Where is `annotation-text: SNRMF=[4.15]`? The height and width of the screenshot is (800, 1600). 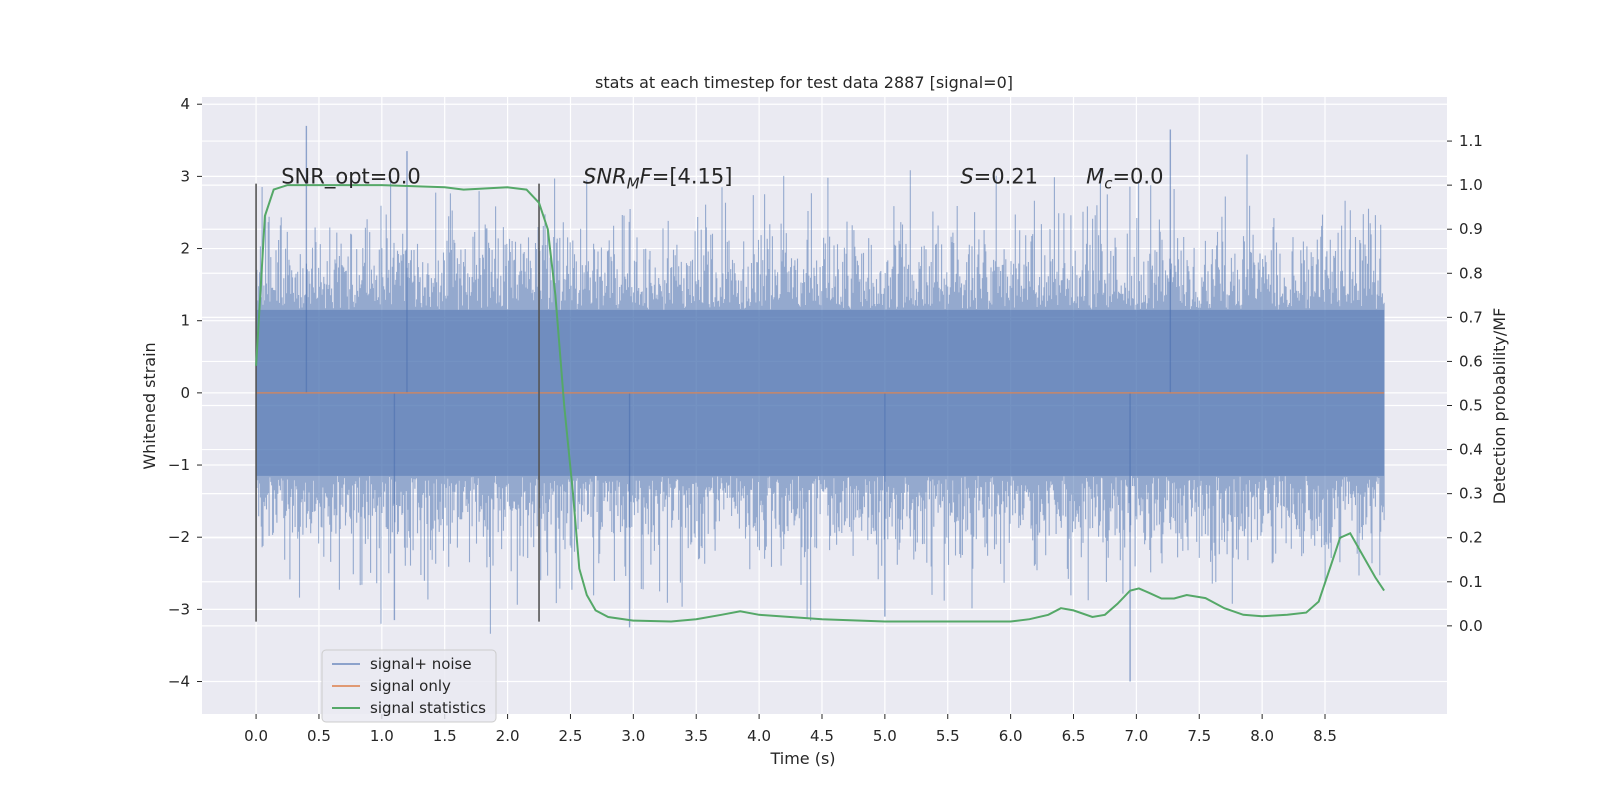
annotation-text: SNRMF=[4.15] is located at coordinates (657, 178).